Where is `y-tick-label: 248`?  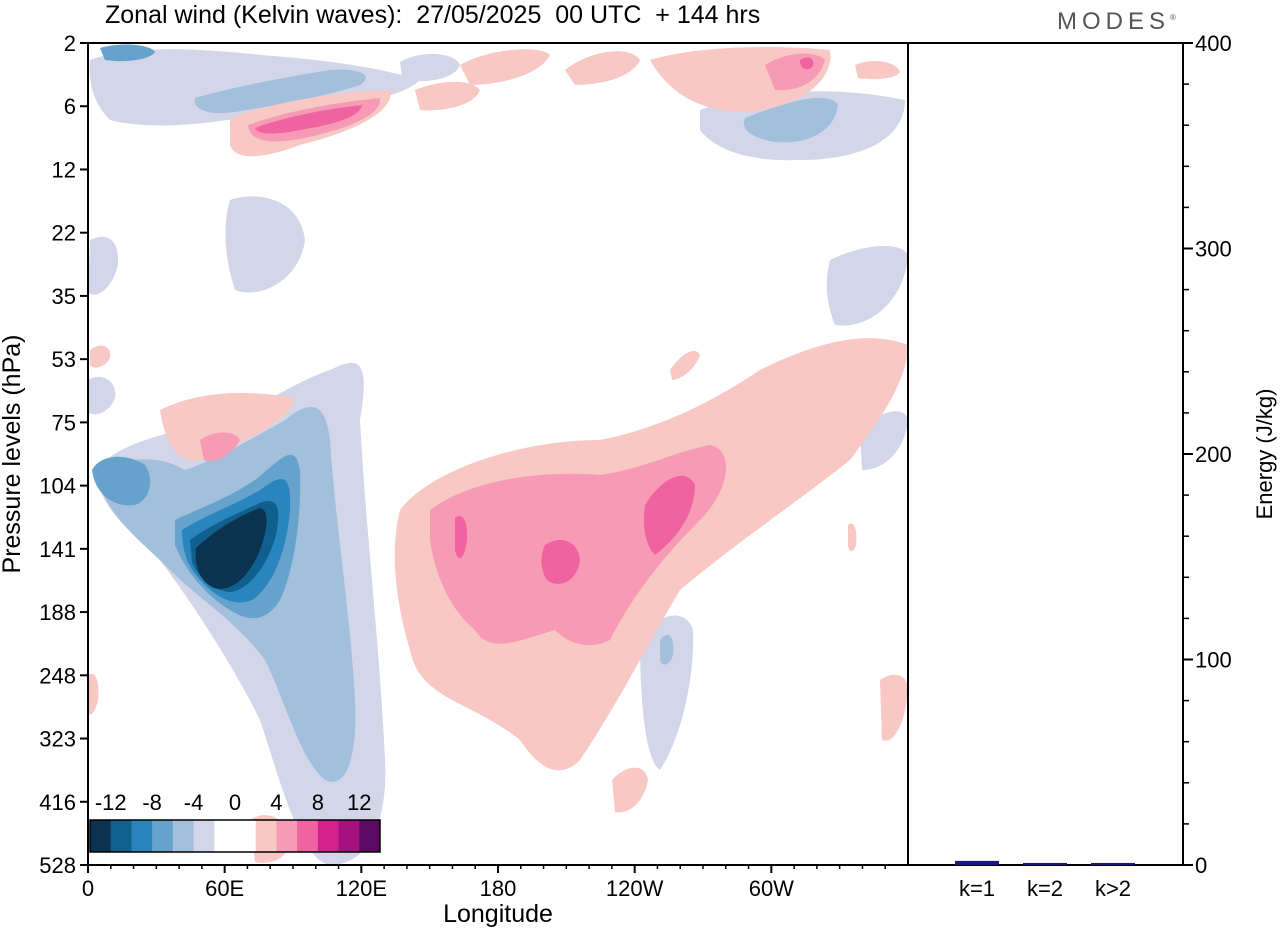 y-tick-label: 248 is located at coordinates (57, 675).